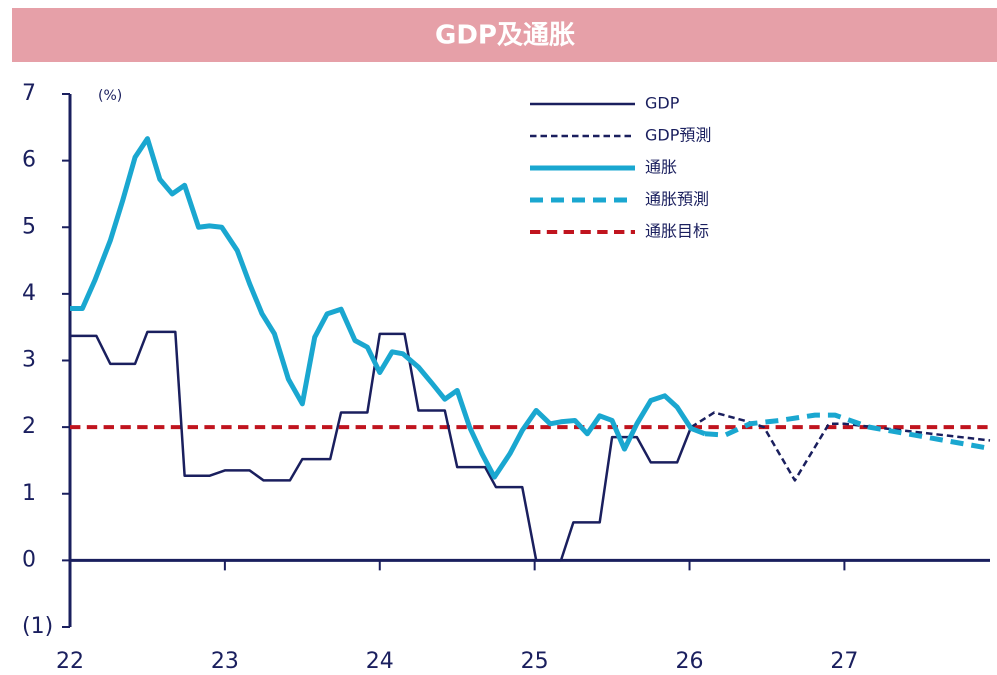 The height and width of the screenshot is (675, 997). Describe the element at coordinates (110, 96) in the screenshot. I see `y-axis-label: (%)` at that location.